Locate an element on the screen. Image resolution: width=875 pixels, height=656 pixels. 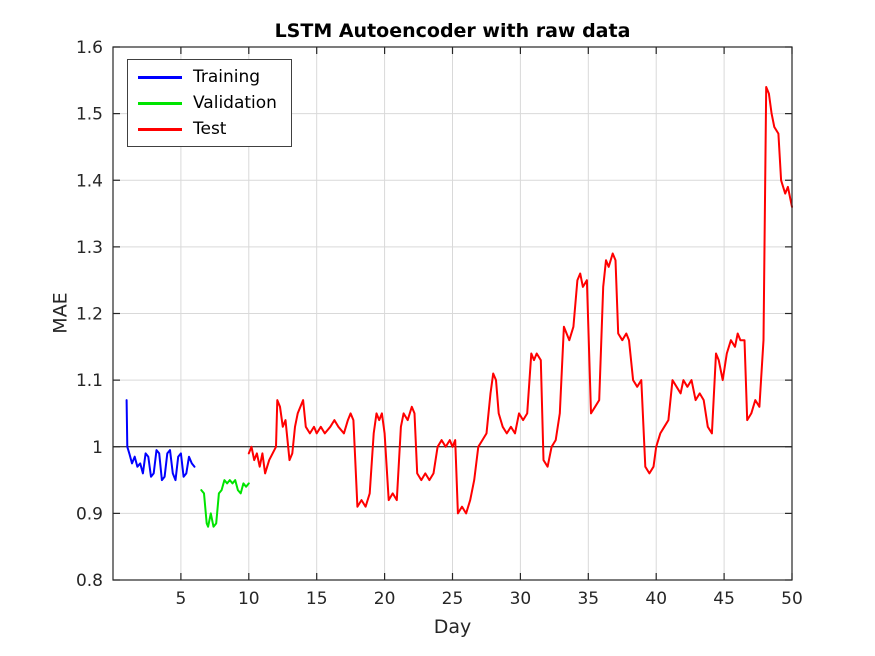
legend-label-test: Test is located at coordinates (210, 129).